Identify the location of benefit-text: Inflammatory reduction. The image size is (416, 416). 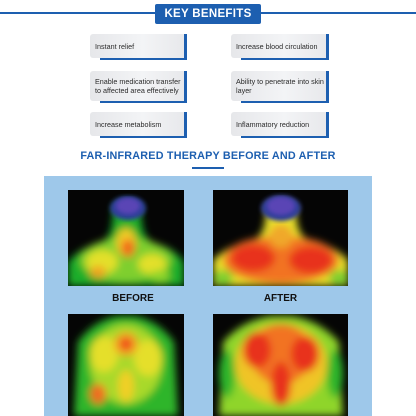
(273, 124).